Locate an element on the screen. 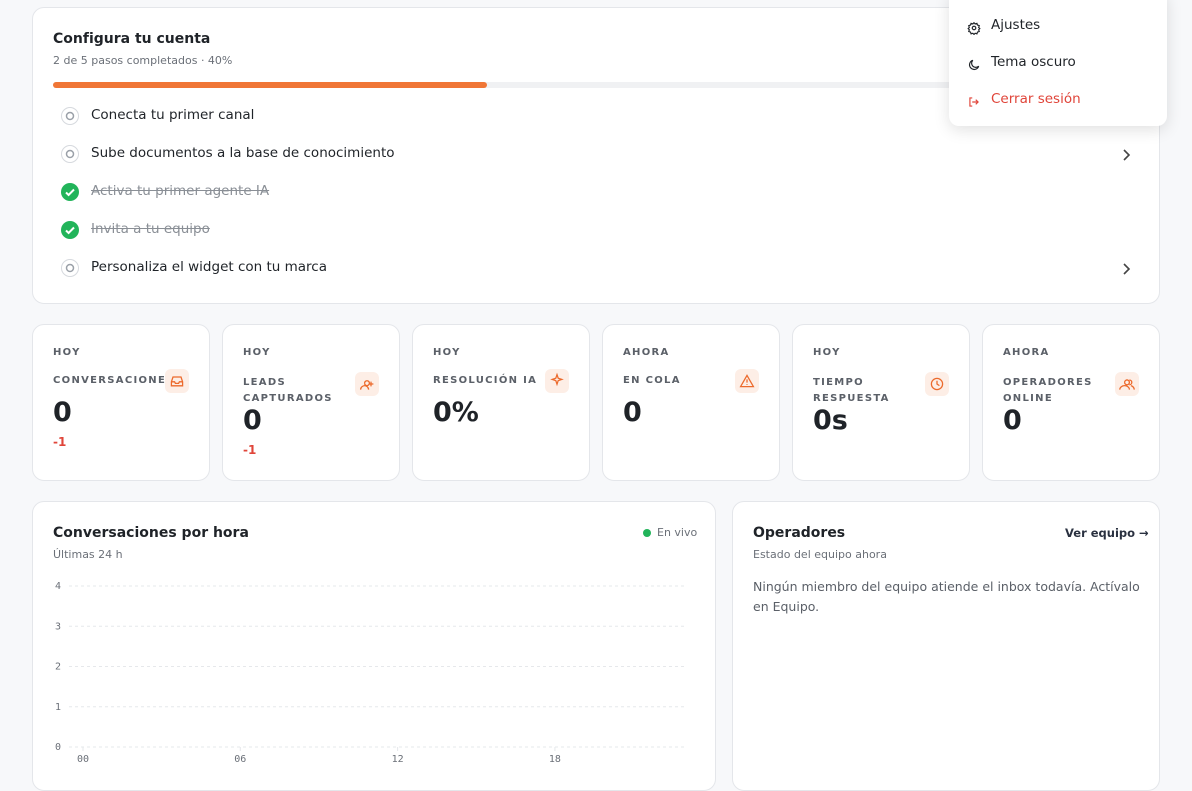 The image size is (1192, 791). setup-step: Personaliza el widget con tu marca is located at coordinates (596, 268).